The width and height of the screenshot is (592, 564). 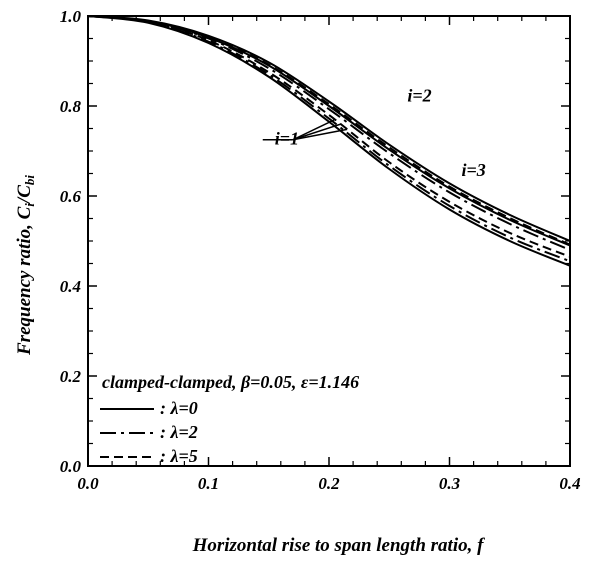 I want to click on x-tick-label: 0.0, so click(x=88, y=483).